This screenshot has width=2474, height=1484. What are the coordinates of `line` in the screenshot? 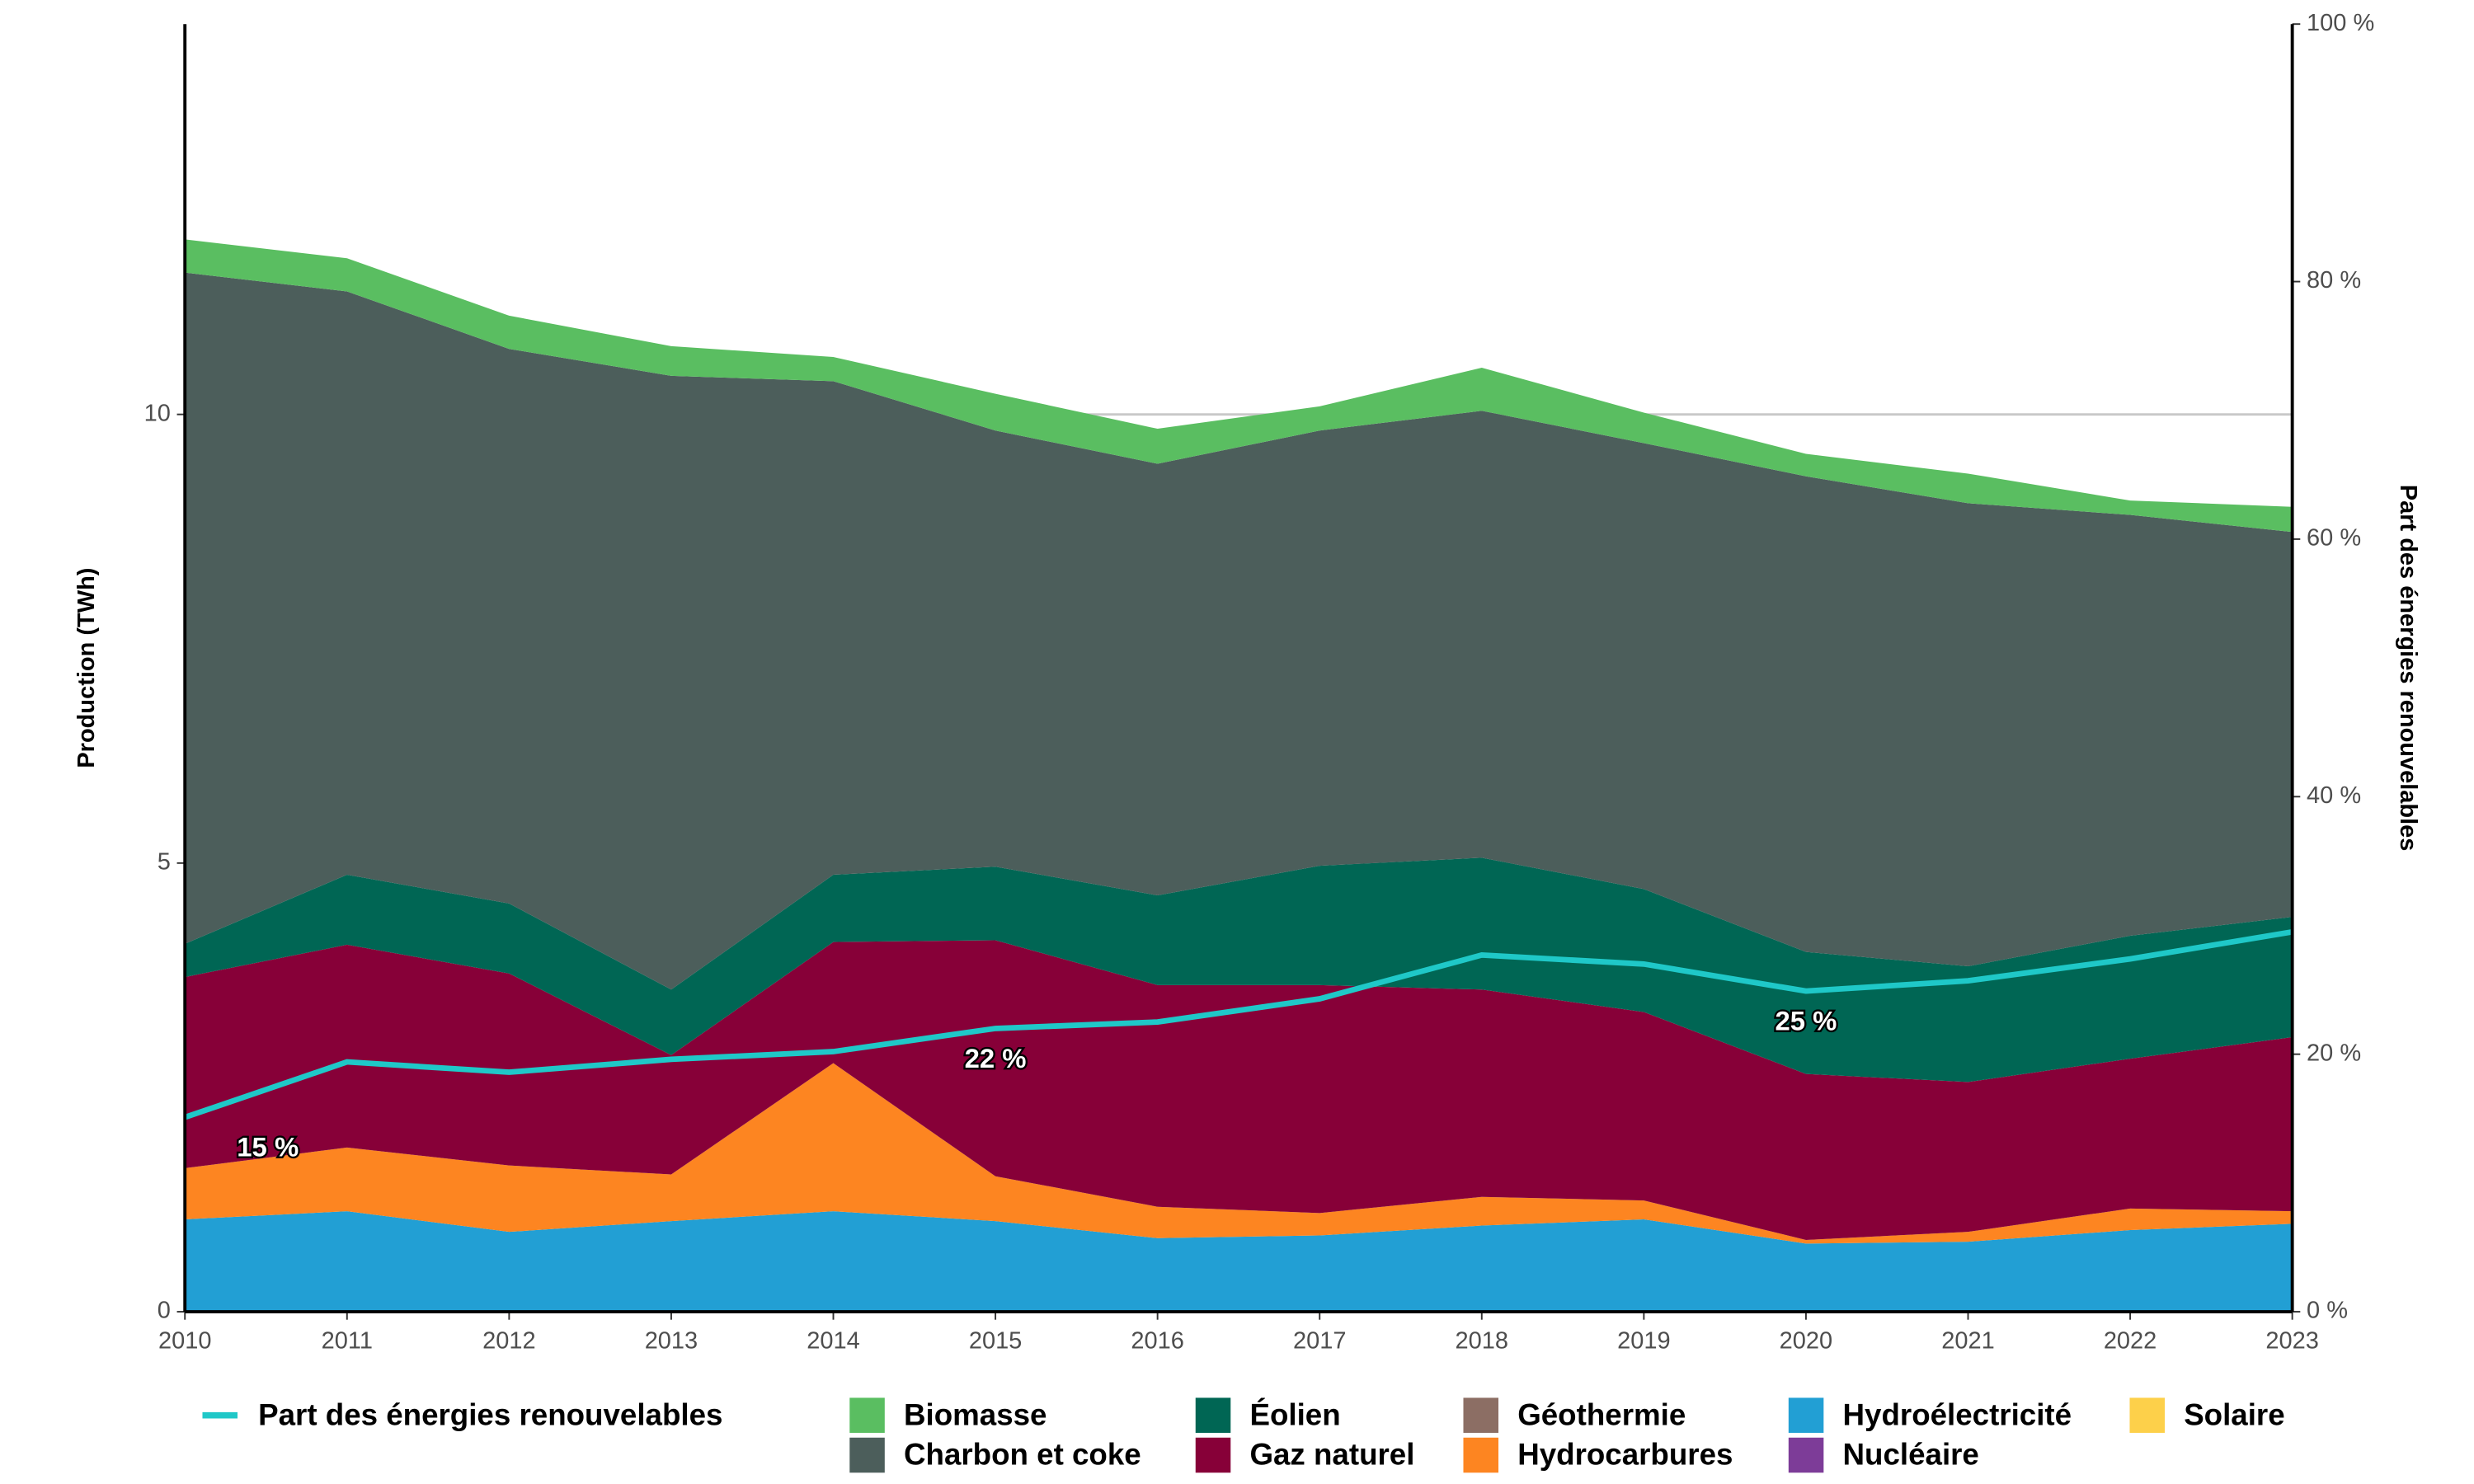 It's located at (1238, 1024).